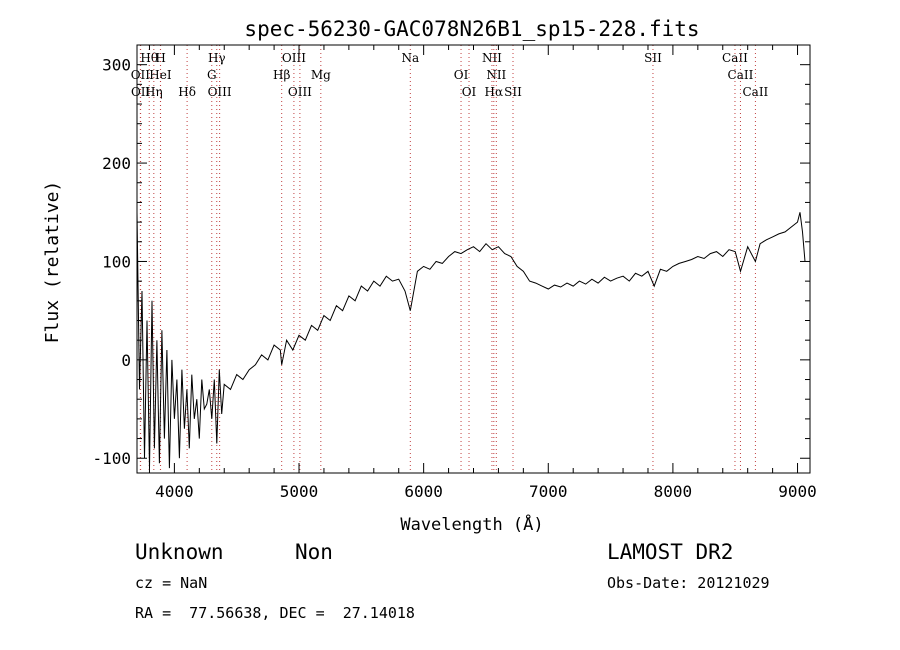  Describe the element at coordinates (281, 75) in the screenshot. I see `line-marker-label: Hβ` at that location.